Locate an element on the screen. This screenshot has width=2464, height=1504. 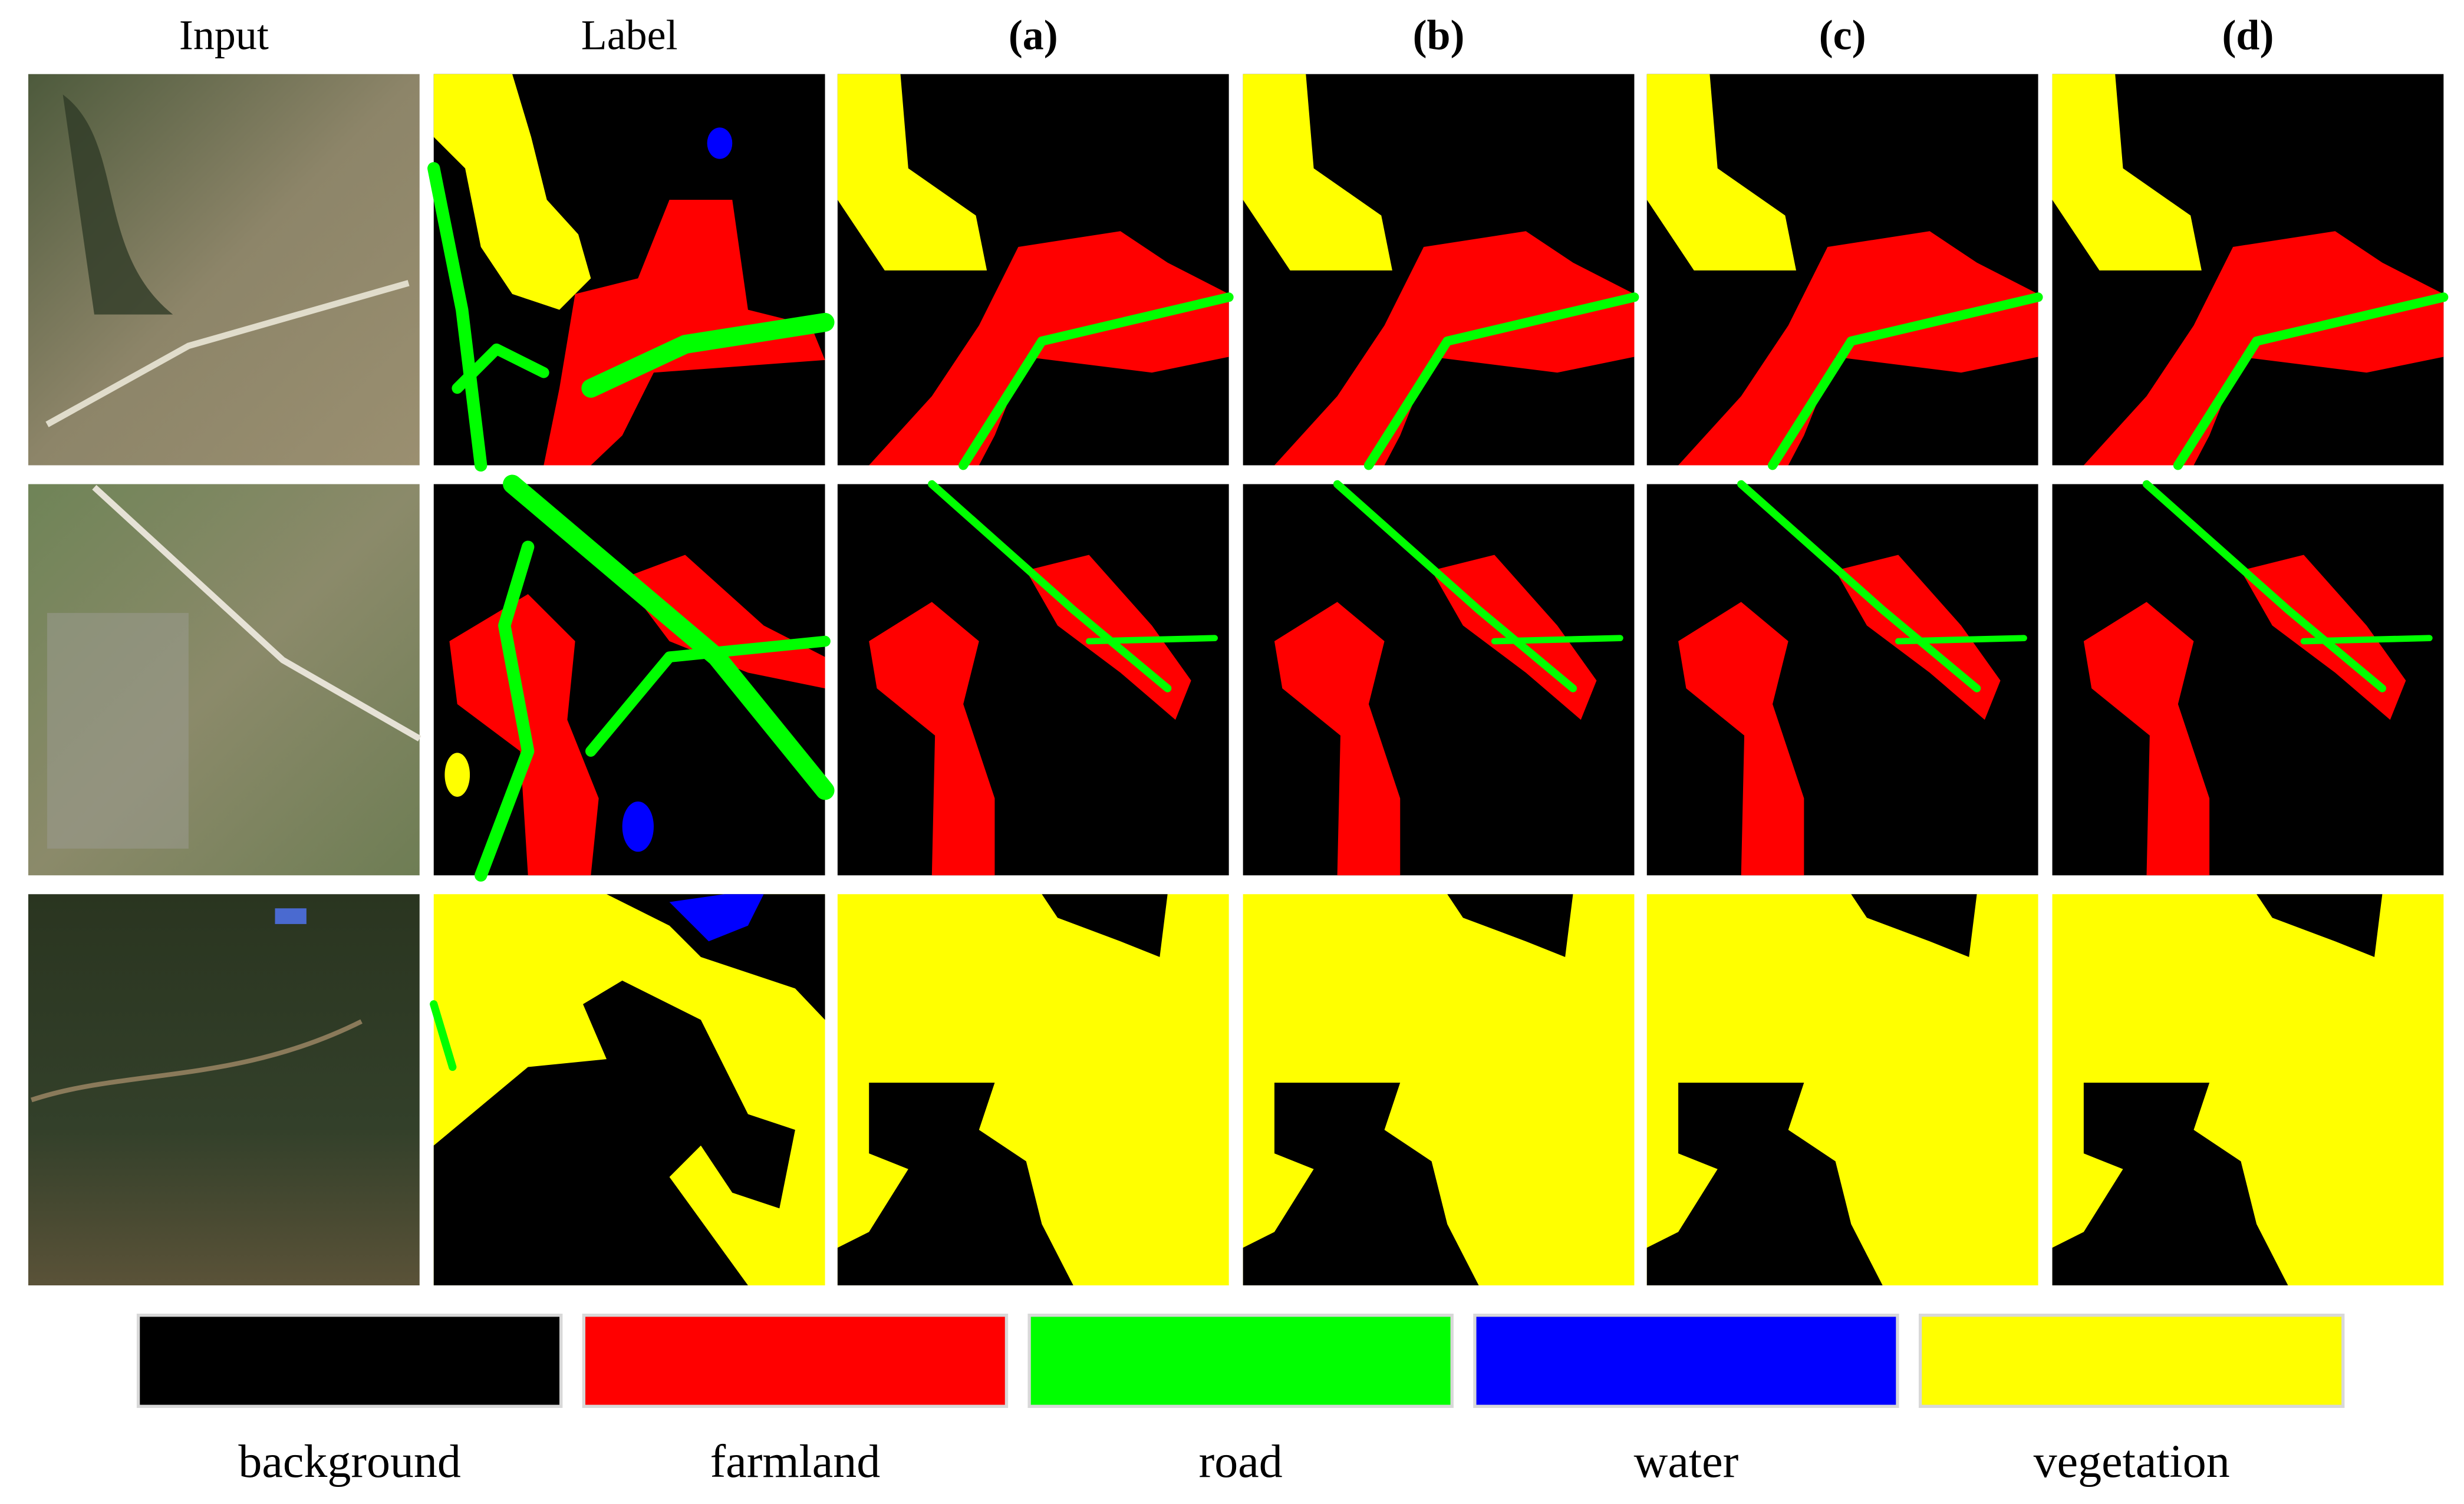
legend: background farmland road water vegetation is located at coordinates (1240, 1400).